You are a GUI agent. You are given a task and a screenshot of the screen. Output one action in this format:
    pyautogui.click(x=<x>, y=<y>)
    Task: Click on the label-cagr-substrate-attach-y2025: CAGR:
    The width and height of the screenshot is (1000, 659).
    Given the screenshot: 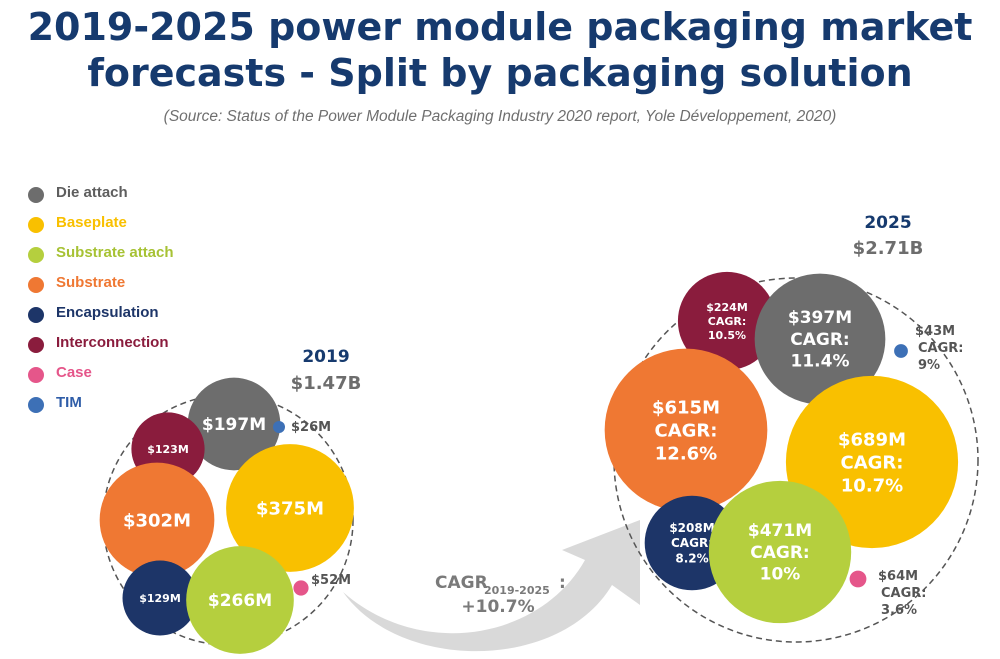 What is the action you would take?
    pyautogui.click(x=779, y=553)
    